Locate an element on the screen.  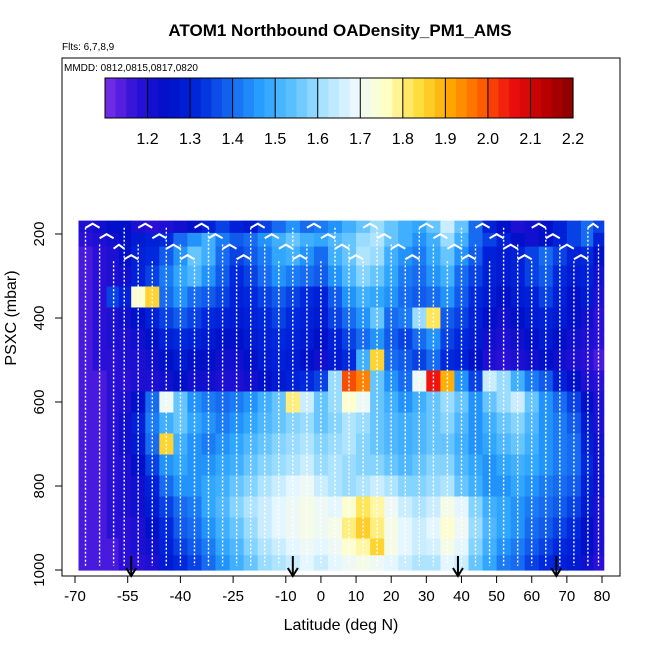
y-tick-label: 600 is located at coordinates (39, 401).